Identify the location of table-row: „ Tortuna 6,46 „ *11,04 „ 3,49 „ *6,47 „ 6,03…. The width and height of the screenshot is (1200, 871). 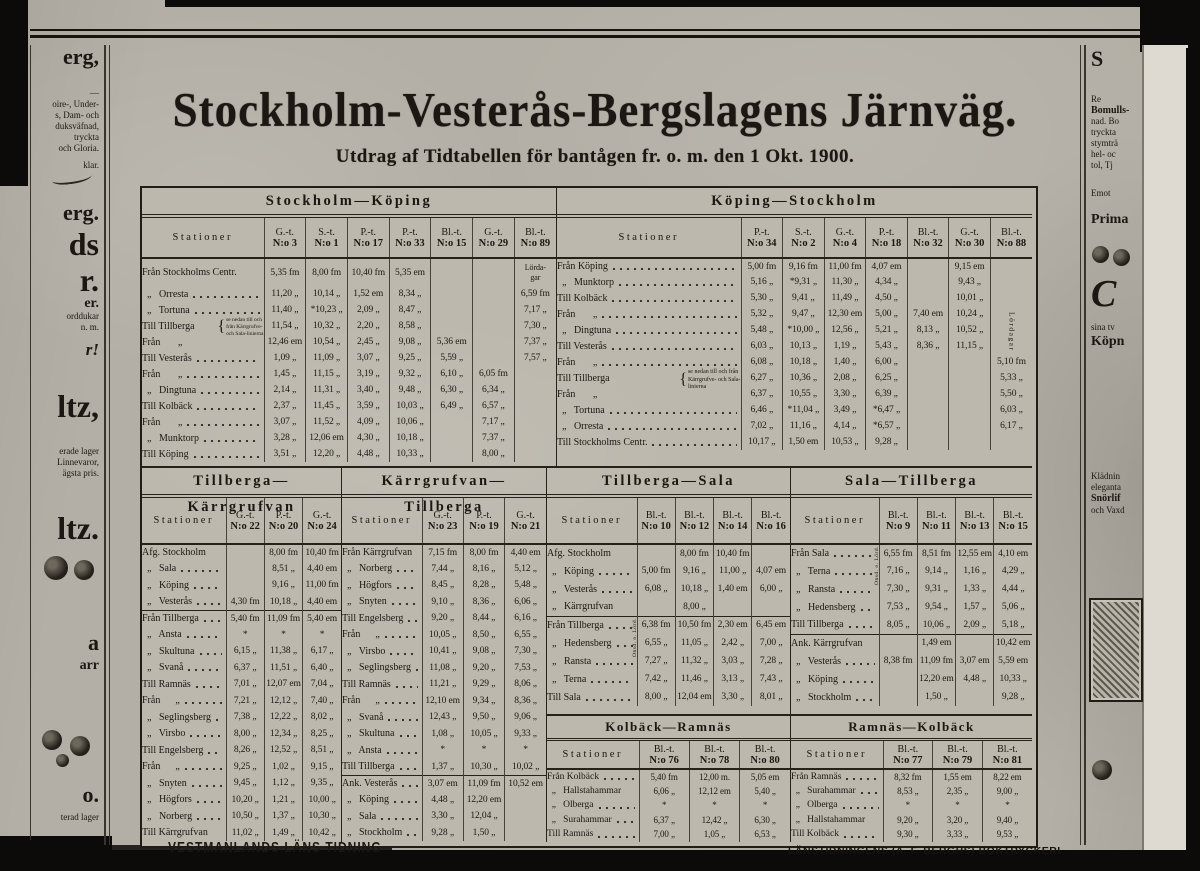
(794, 410).